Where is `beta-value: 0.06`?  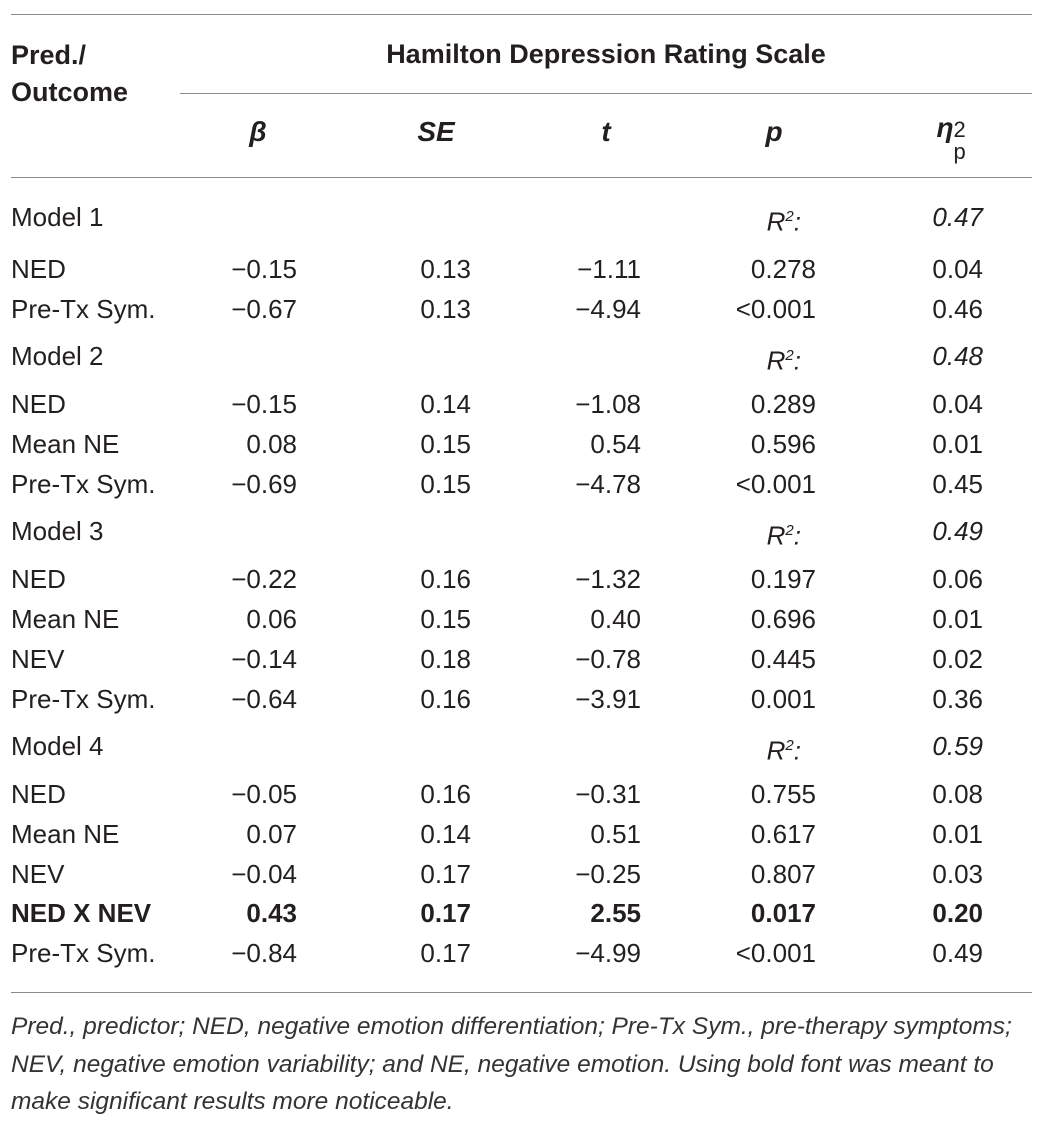 beta-value: 0.06 is located at coordinates (271, 619).